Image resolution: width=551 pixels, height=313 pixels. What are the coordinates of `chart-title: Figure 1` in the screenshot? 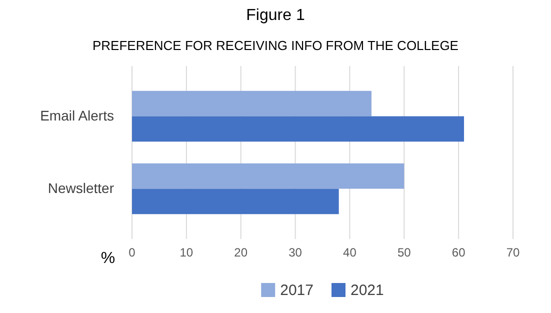 It's located at (275, 15).